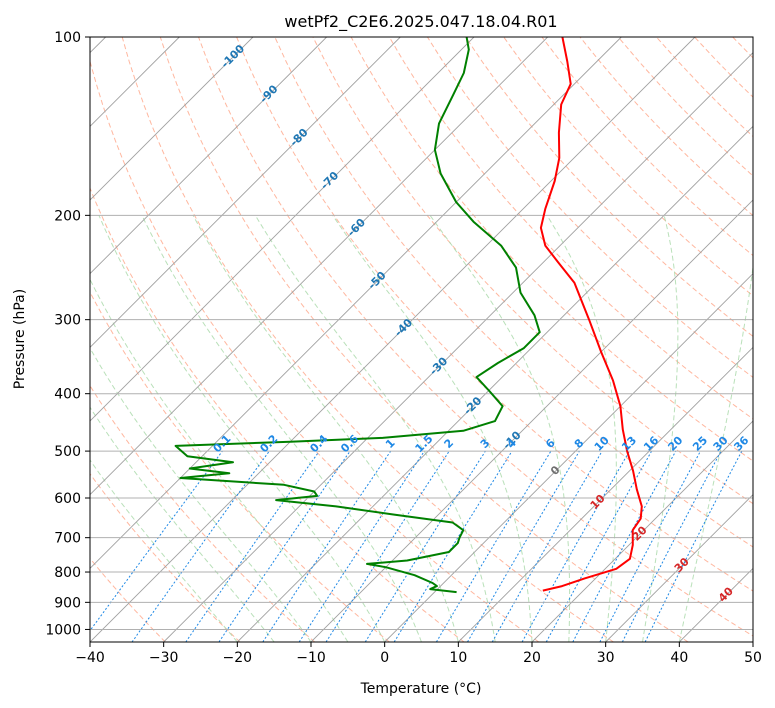 The width and height of the screenshot is (775, 708). What do you see at coordinates (67, 216) in the screenshot?
I see `y-tick-label: 200` at bounding box center [67, 216].